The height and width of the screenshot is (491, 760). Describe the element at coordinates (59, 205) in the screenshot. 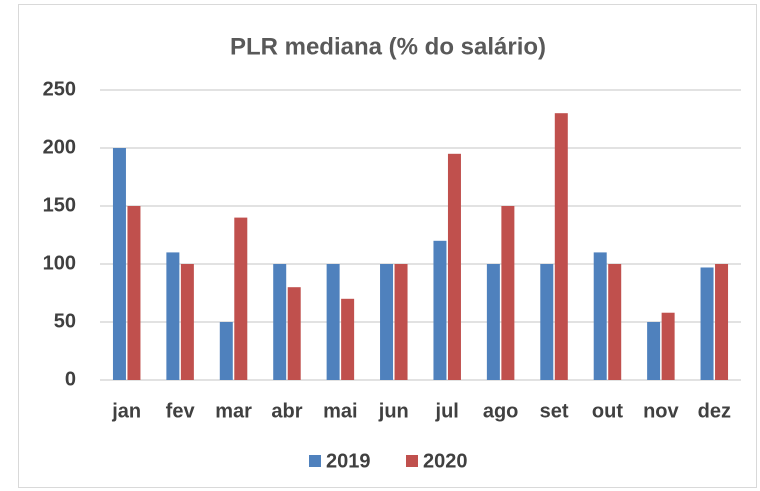

I see `y-tick-label: 150` at that location.